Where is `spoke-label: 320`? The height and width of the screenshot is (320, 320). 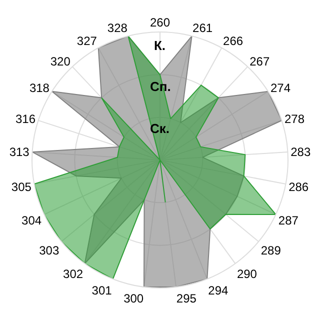
spoke-label: 320 is located at coordinates (60, 61).